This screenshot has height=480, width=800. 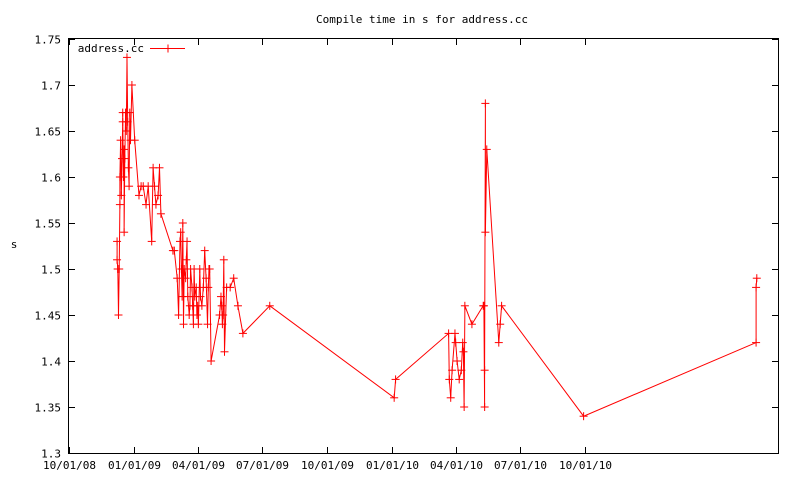 What do you see at coordinates (48, 224) in the screenshot?
I see `y-tick-label: 1.55` at bounding box center [48, 224].